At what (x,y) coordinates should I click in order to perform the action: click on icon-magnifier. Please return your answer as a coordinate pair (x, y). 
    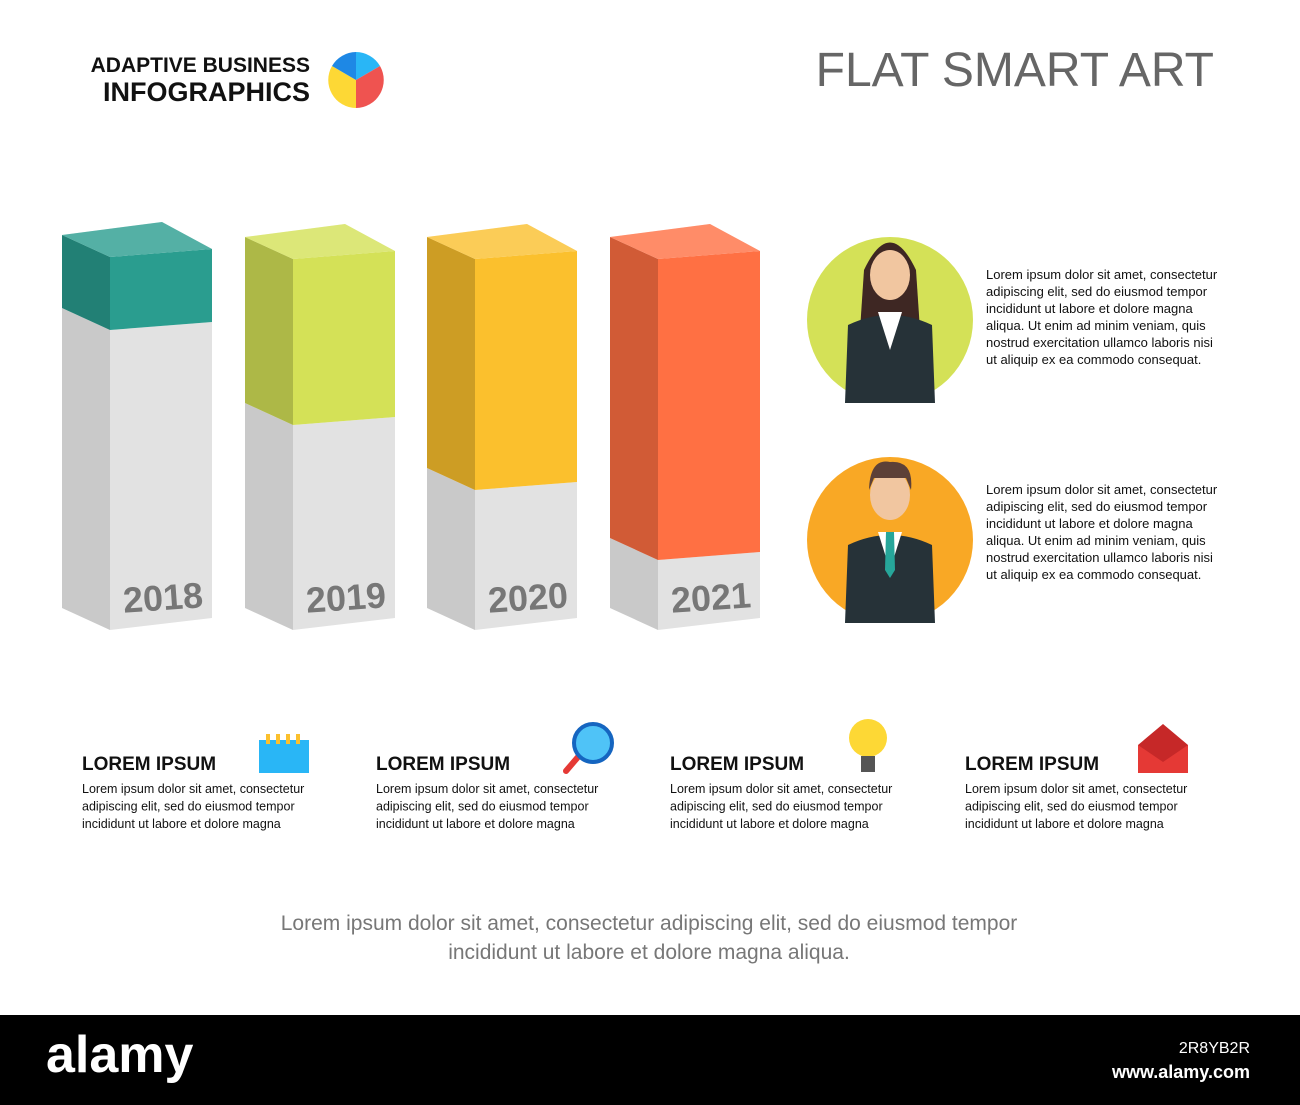
    Looking at the image, I should click on (593, 743).